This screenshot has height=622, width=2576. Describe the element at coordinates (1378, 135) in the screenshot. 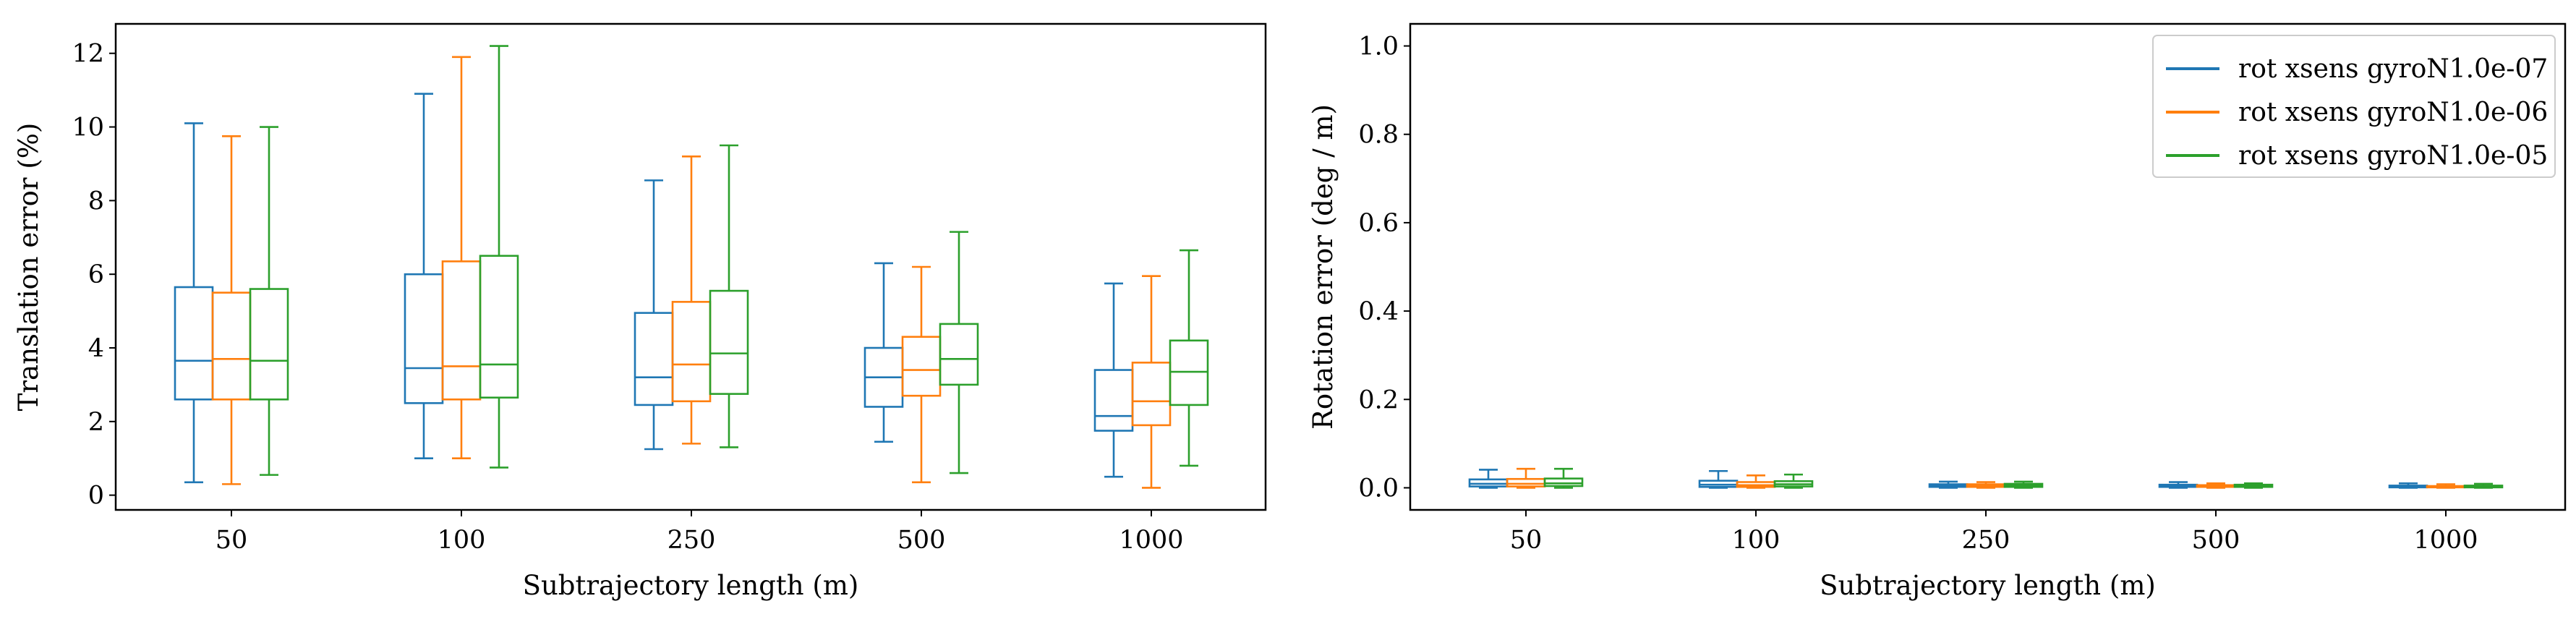

I see `y-tick-label: 0.8` at that location.